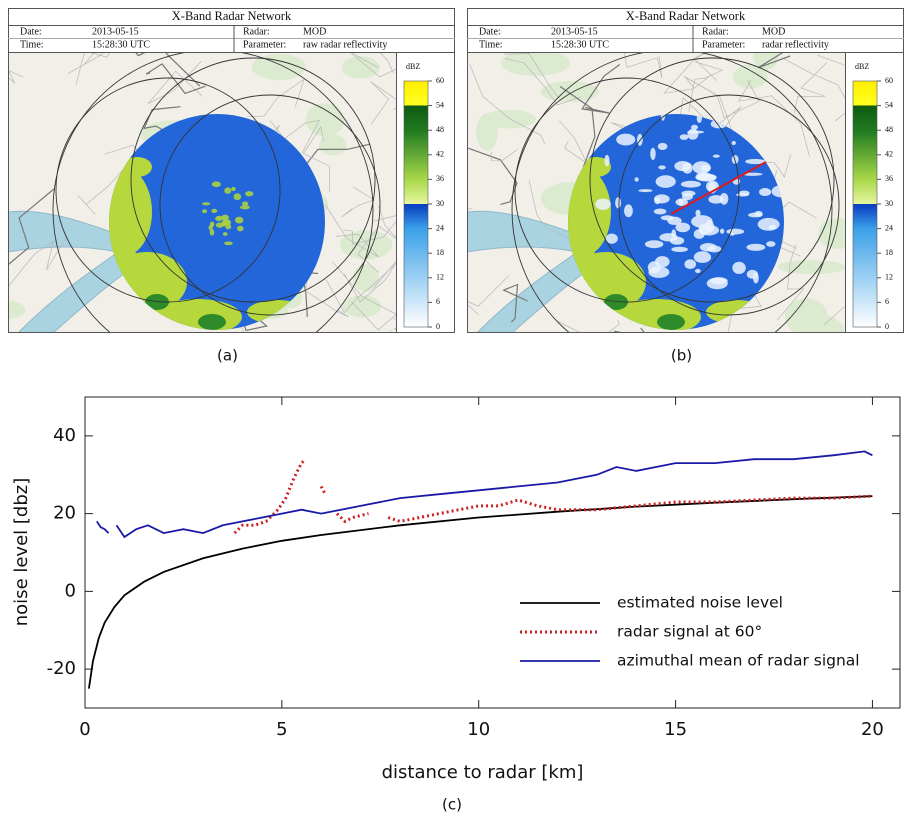 The width and height of the screenshot is (904, 818). Describe the element at coordinates (478, 729) in the screenshot. I see `x-tick-label: 10` at that location.